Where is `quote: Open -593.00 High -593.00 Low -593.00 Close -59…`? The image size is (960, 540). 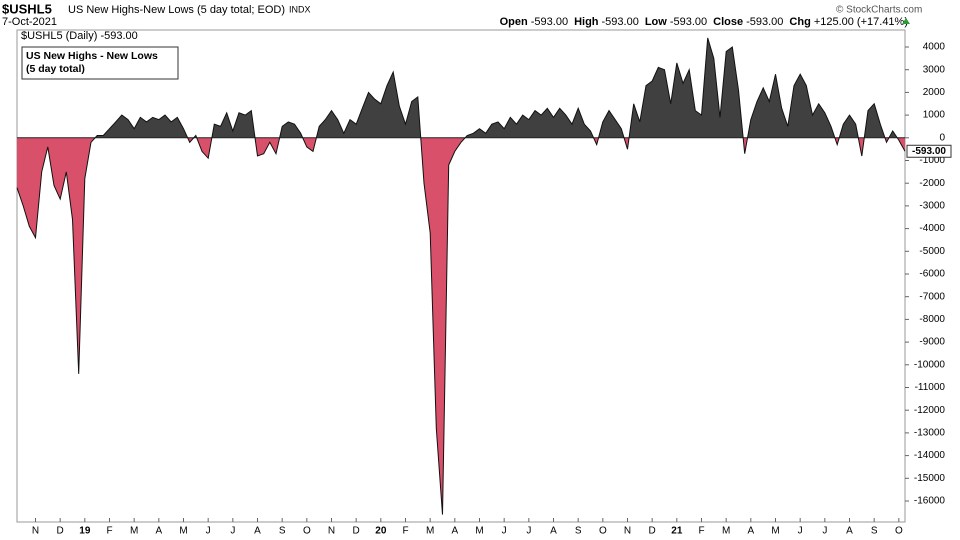
quote: Open -593.00 High -593.00 Low -593.00 Close -59… is located at coordinates (704, 22).